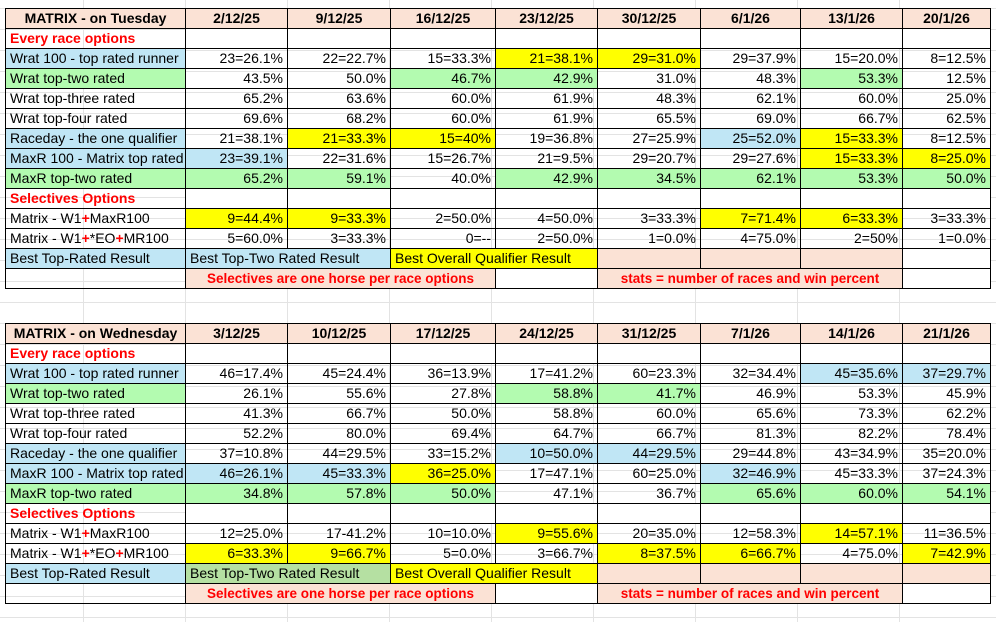  What do you see at coordinates (946, 413) in the screenshot?
I see `stat-cell: 62.2%` at bounding box center [946, 413].